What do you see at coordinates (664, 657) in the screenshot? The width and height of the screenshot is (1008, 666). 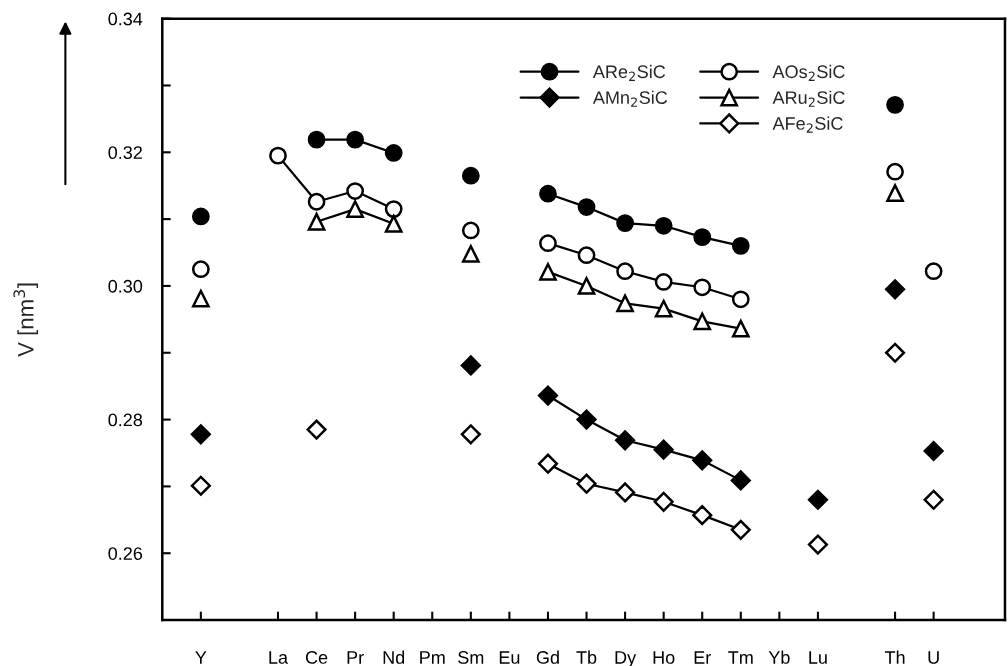 I see `x-tick-label: Ho` at bounding box center [664, 657].